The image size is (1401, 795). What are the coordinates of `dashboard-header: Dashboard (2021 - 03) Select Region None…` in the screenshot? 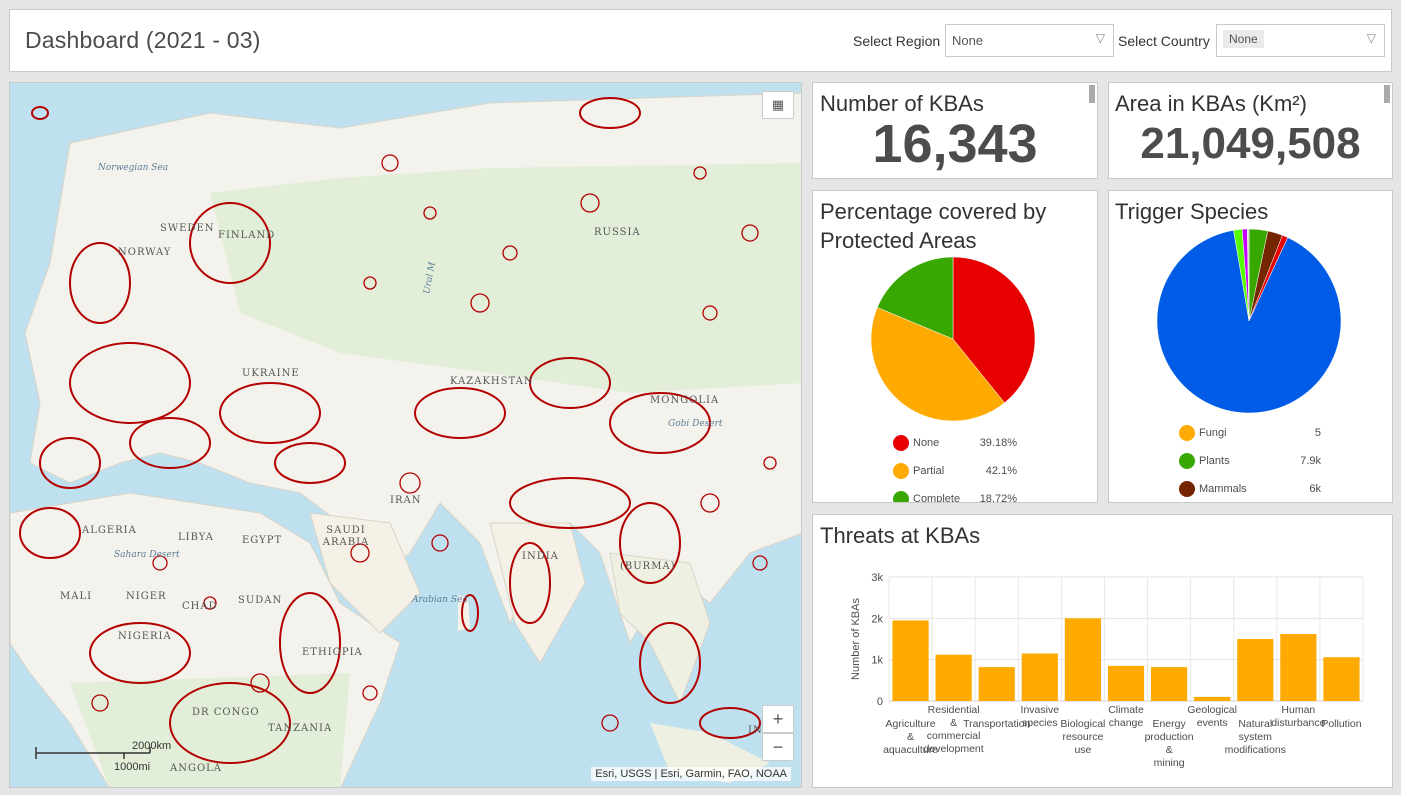 It's located at (700, 40).